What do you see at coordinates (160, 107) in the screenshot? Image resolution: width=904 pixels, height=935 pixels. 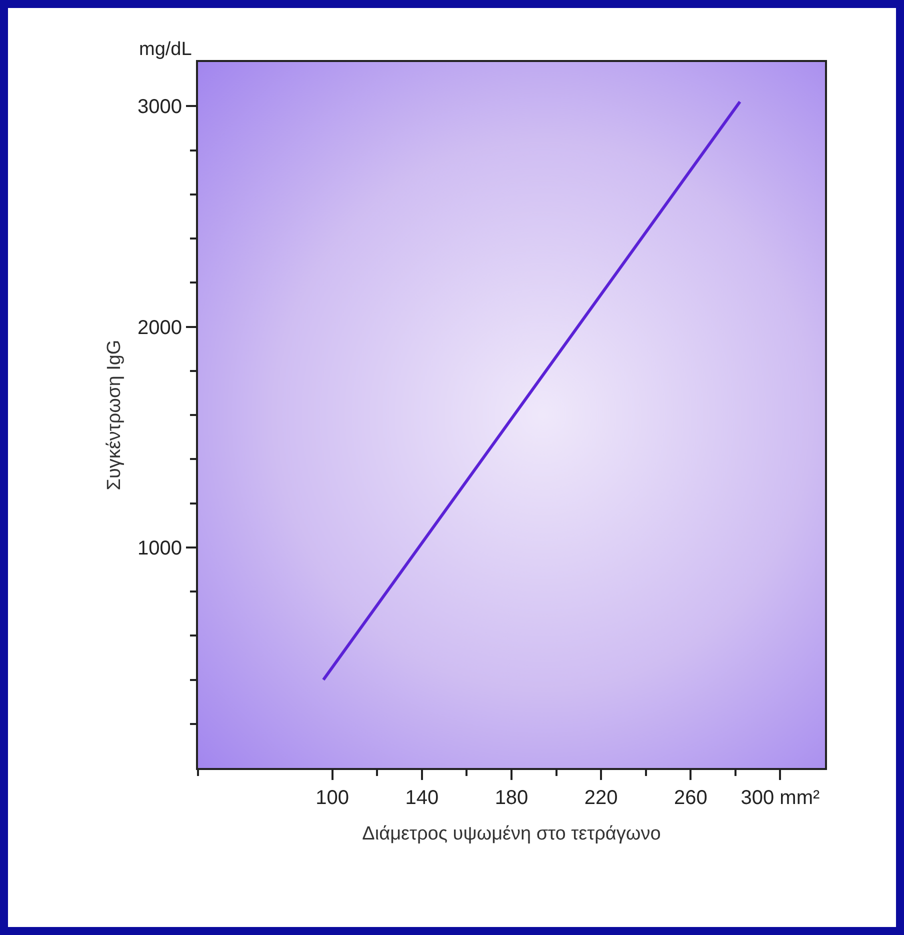 I see `y-tick-label: 3000` at bounding box center [160, 107].